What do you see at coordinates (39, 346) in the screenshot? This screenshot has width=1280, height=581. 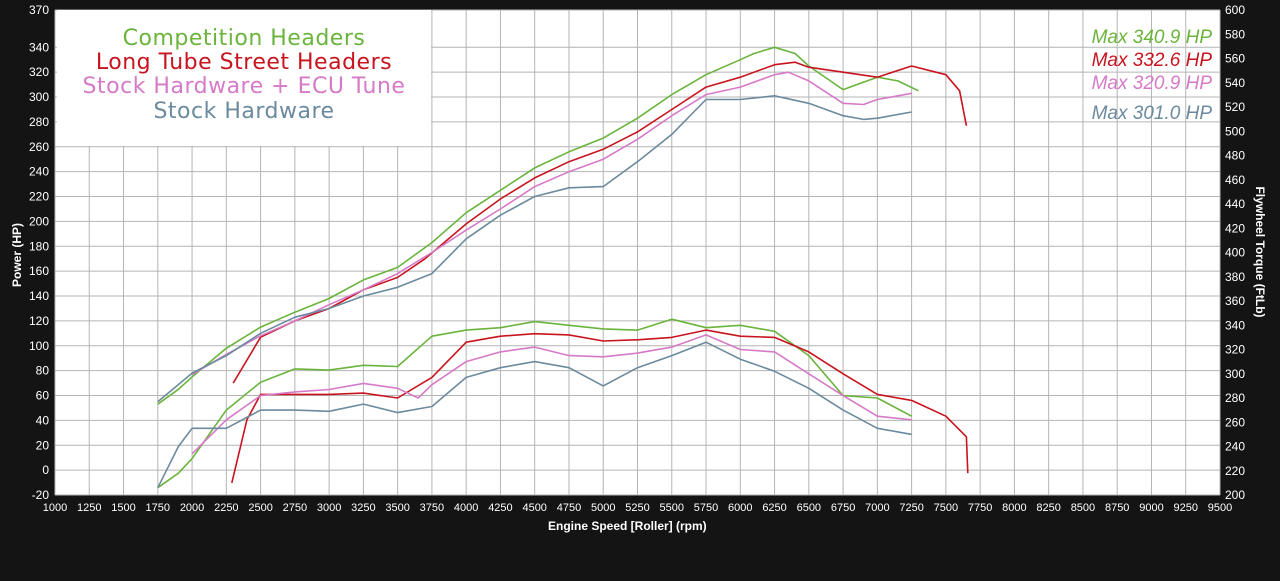 I see `y-tick-label: 100` at bounding box center [39, 346].